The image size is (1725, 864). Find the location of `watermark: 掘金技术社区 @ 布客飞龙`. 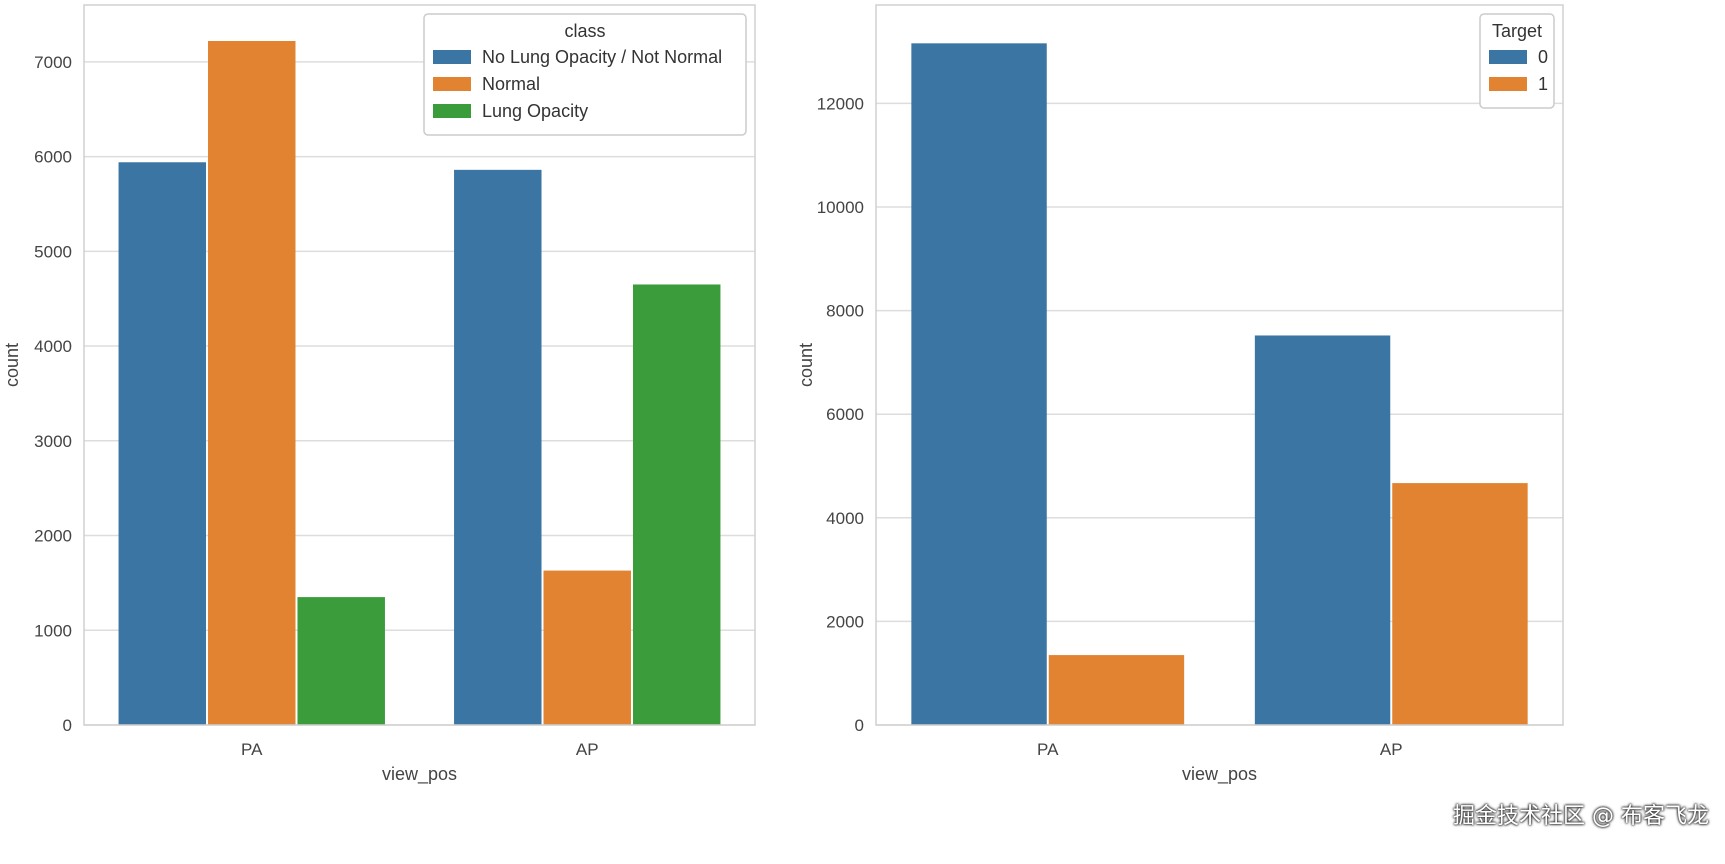

watermark: 掘金技术社区 @ 布客飞龙 is located at coordinates (1581, 816).